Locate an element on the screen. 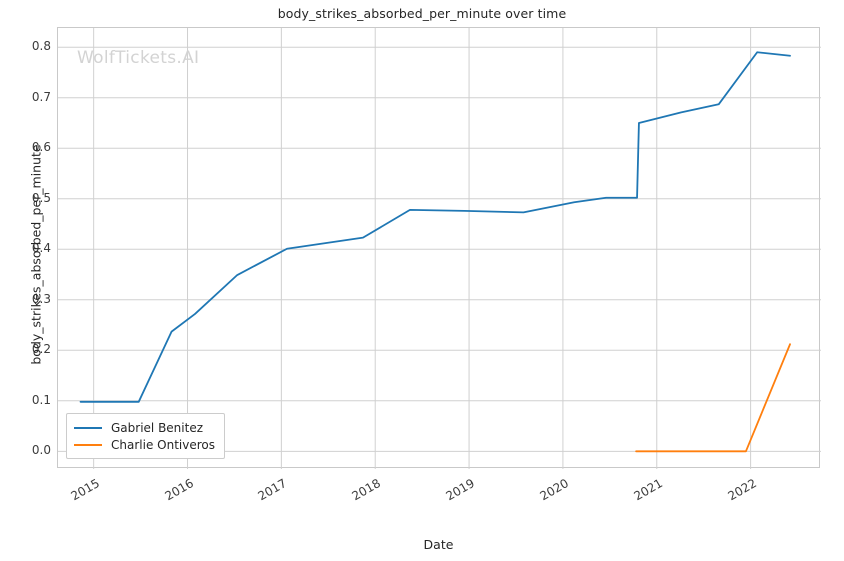 This screenshot has width=844, height=561. legend-item: Gabriel Benitez is located at coordinates (144, 427).